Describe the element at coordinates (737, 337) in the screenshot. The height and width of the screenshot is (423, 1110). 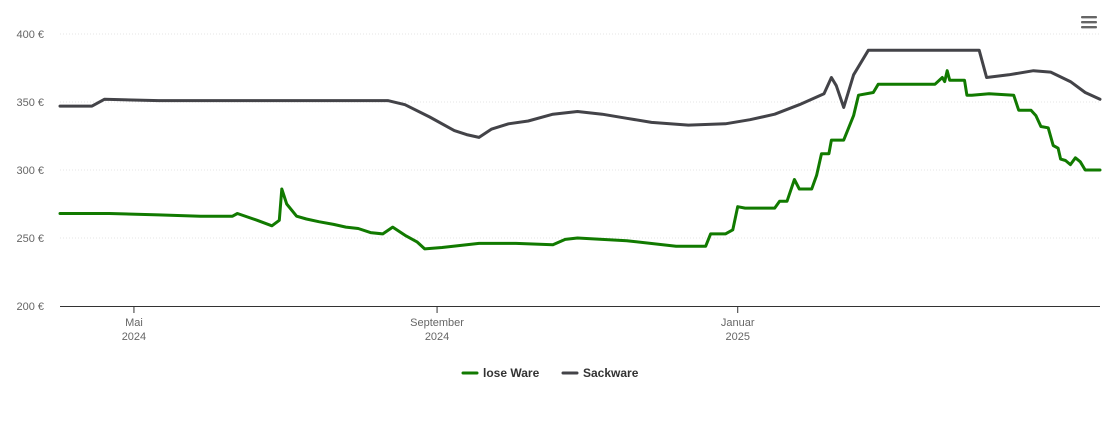
I see `x-tick-label-year: 2025` at that location.